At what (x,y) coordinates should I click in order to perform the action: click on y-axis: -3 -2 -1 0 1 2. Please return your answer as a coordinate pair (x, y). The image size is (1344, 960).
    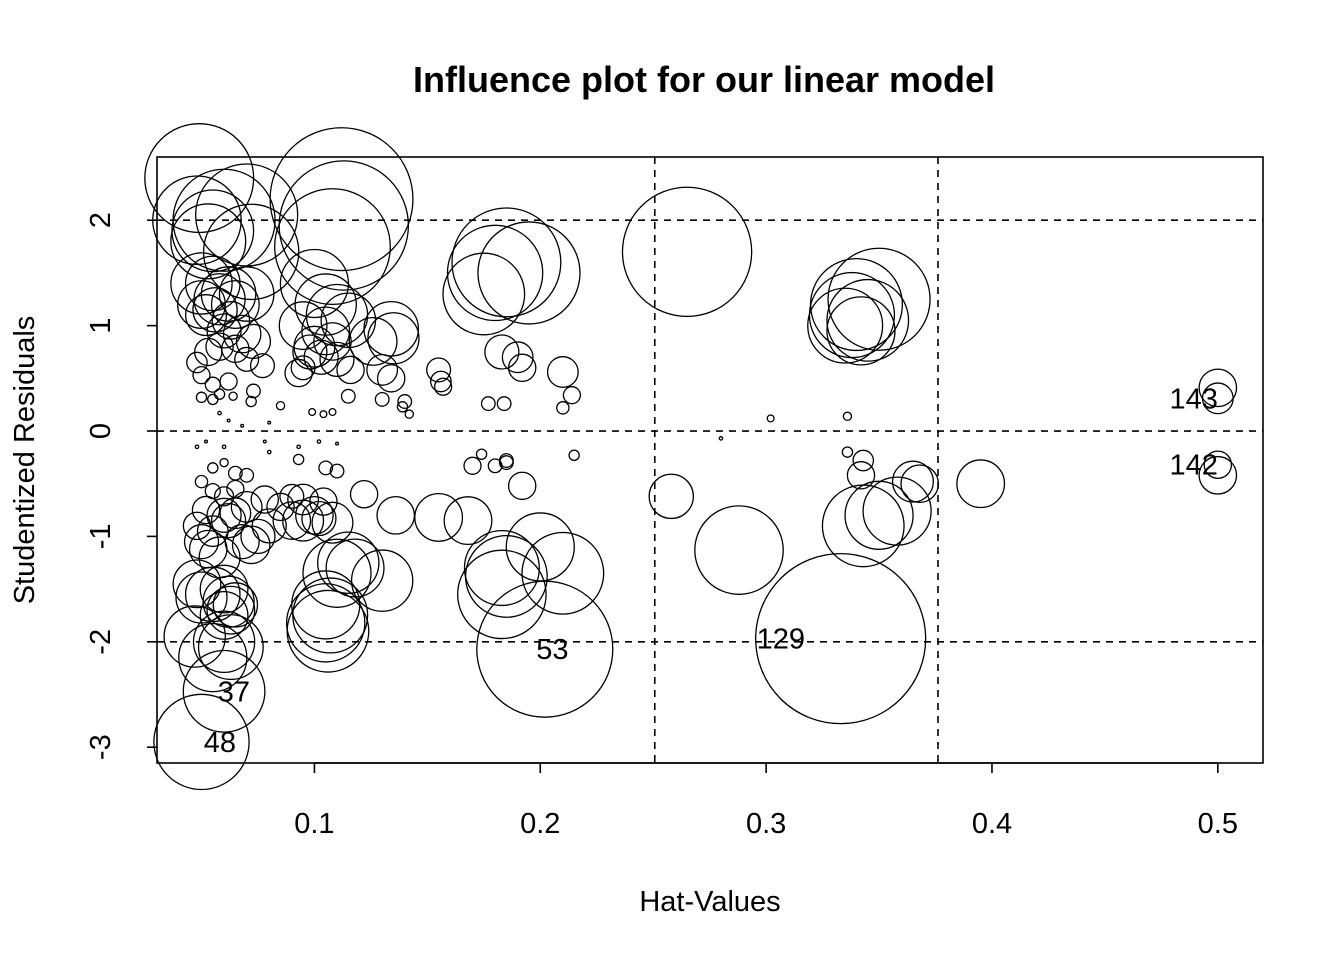
    Looking at the image, I should click on (121, 486).